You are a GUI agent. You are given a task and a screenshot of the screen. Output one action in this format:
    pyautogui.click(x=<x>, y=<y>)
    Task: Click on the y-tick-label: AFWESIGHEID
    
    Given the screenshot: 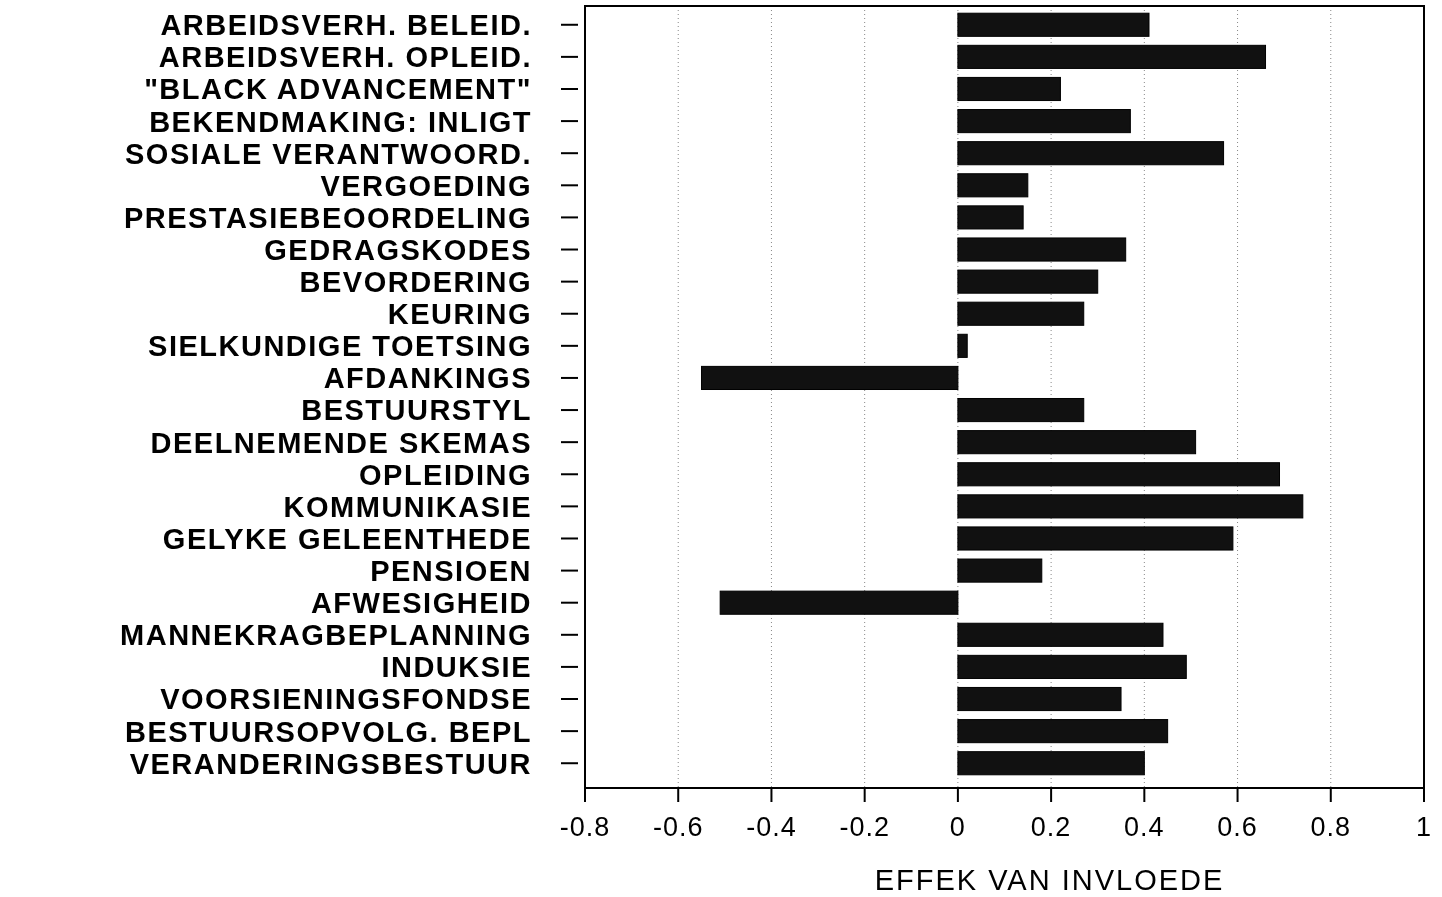 What is the action you would take?
    pyautogui.click(x=421, y=603)
    